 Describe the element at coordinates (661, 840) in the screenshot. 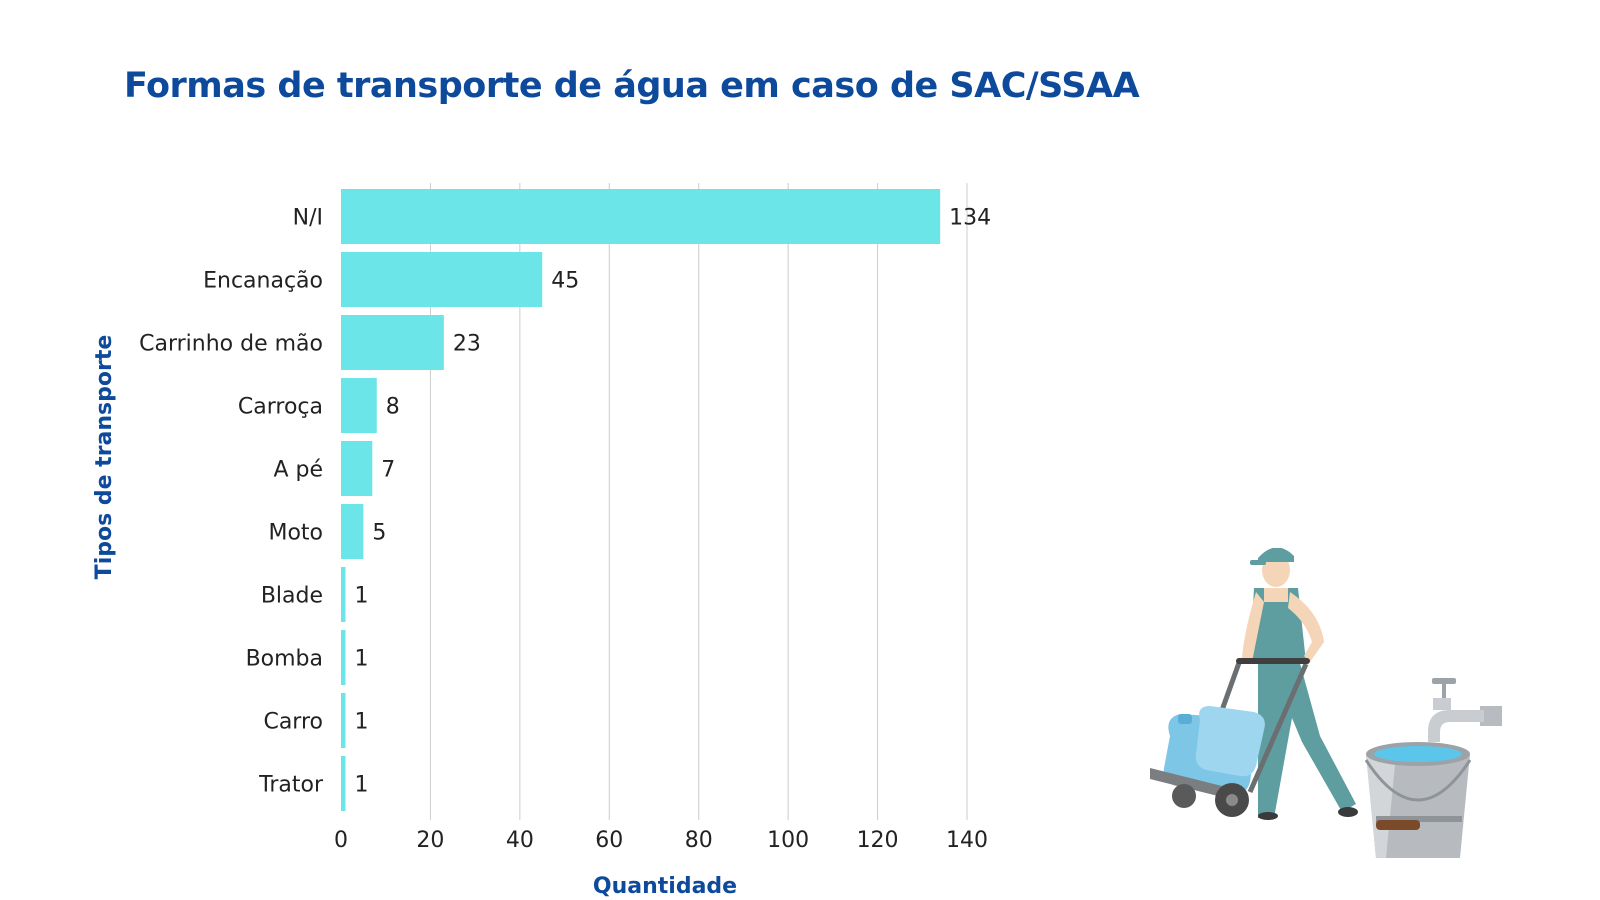

I see `x-tick-labels: 0 20 40 60 80 100 120 140` at that location.